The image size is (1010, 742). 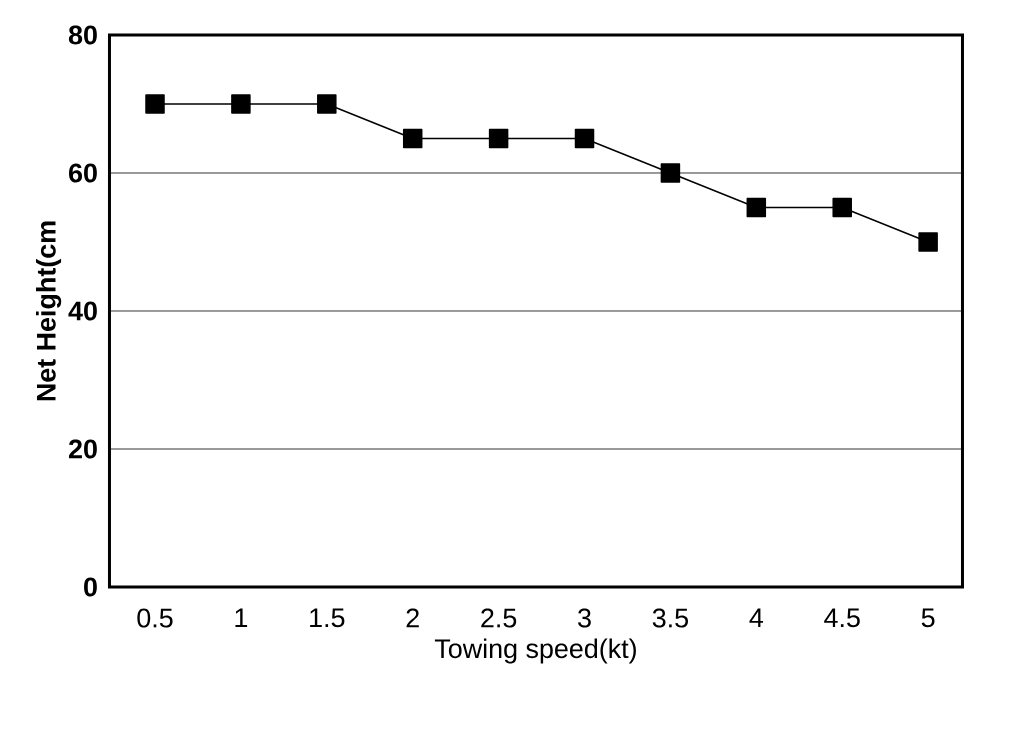 I want to click on x-tick-label: 4.5, so click(x=842, y=618).